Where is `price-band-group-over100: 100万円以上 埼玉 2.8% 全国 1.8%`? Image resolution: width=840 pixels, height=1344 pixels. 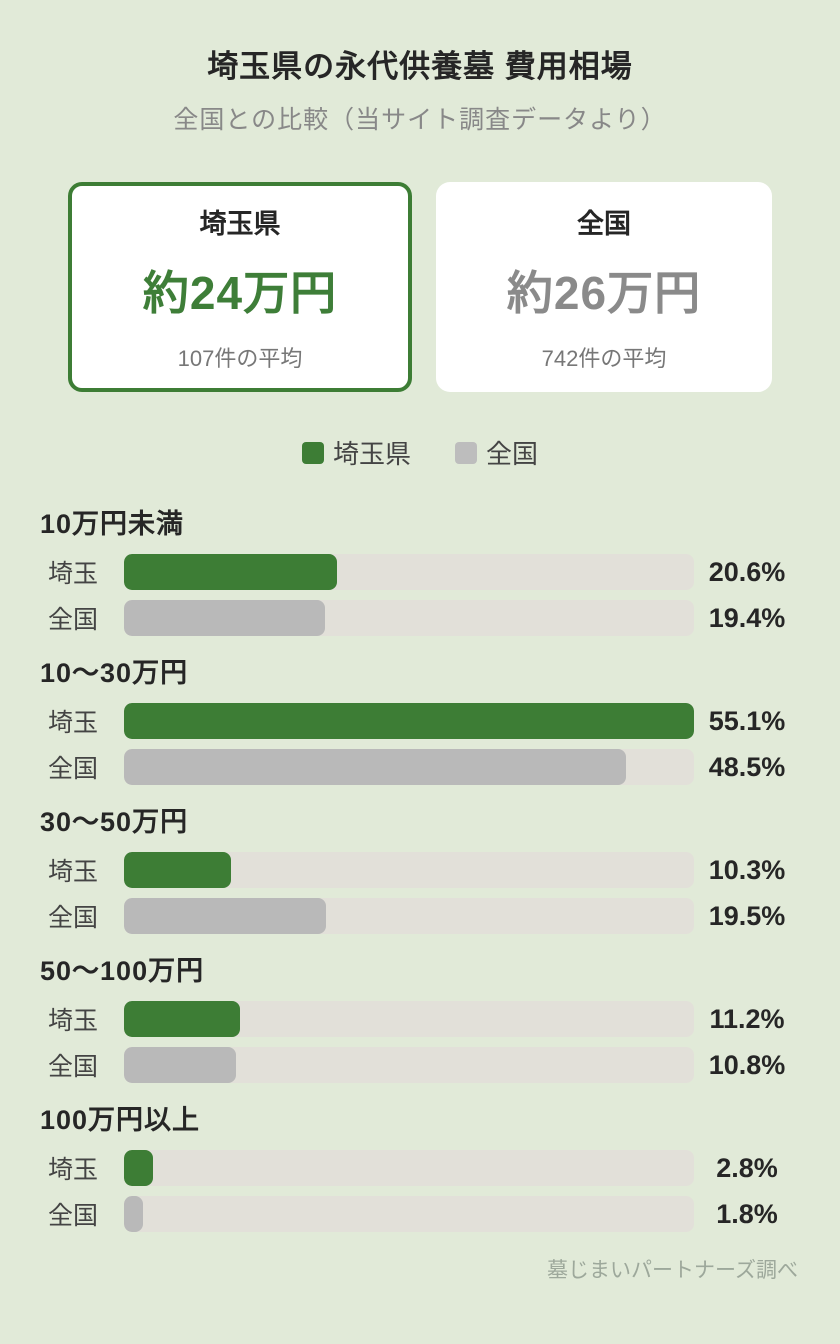 price-band-group-over100: 100万円以上 埼玉 2.8% 全国 1.8% is located at coordinates (420, 1168).